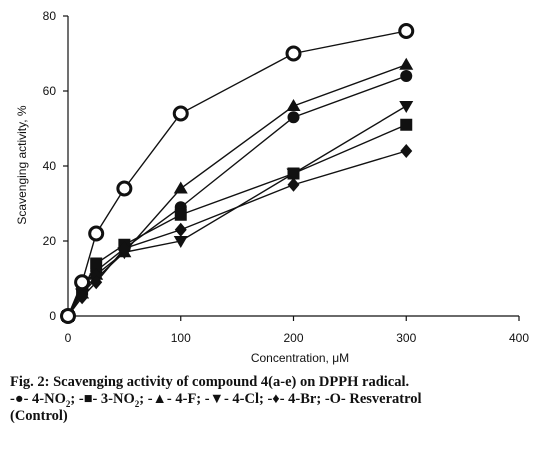 The image size is (550, 454). I want to click on legend-symbol: -●-, so click(21, 399).